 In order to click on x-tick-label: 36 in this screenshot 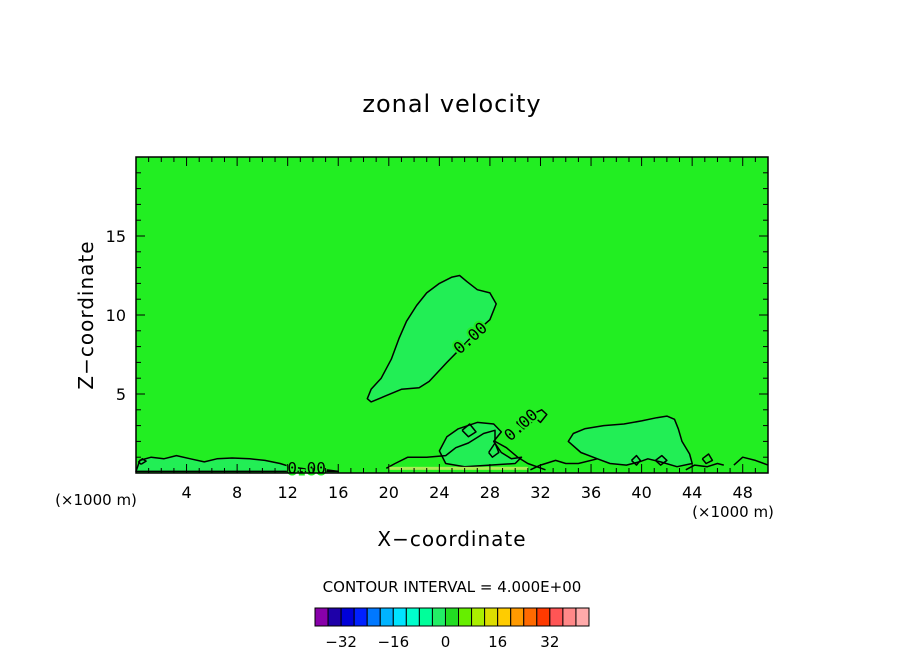, I will do `click(591, 492)`.